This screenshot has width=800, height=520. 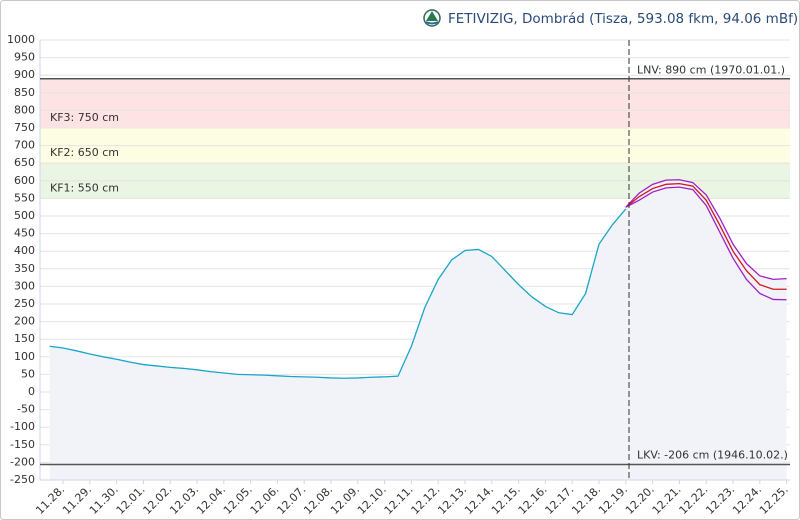 What do you see at coordinates (24, 109) in the screenshot?
I see `y-tick-label: 800` at bounding box center [24, 109].